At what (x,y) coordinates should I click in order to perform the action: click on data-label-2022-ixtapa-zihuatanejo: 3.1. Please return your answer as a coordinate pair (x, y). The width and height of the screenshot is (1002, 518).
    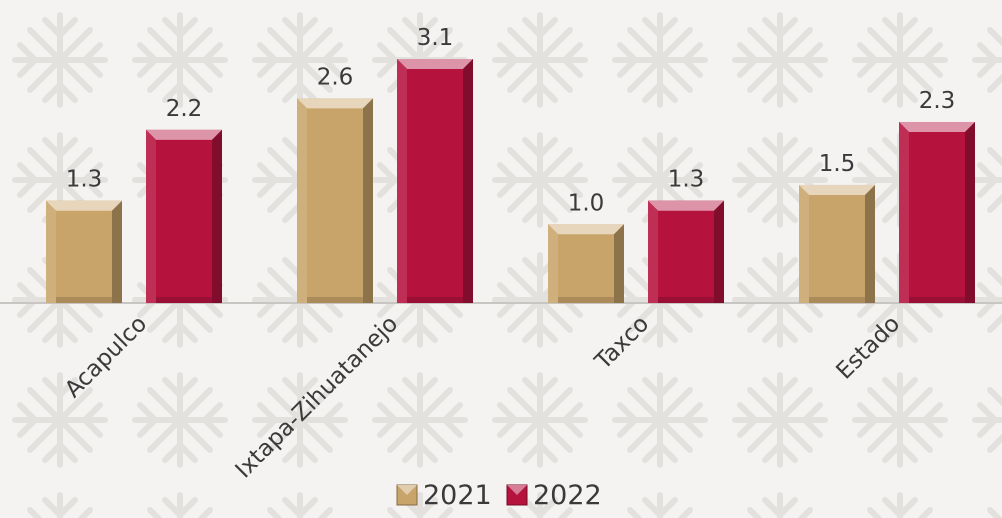
    Looking at the image, I should click on (435, 38).